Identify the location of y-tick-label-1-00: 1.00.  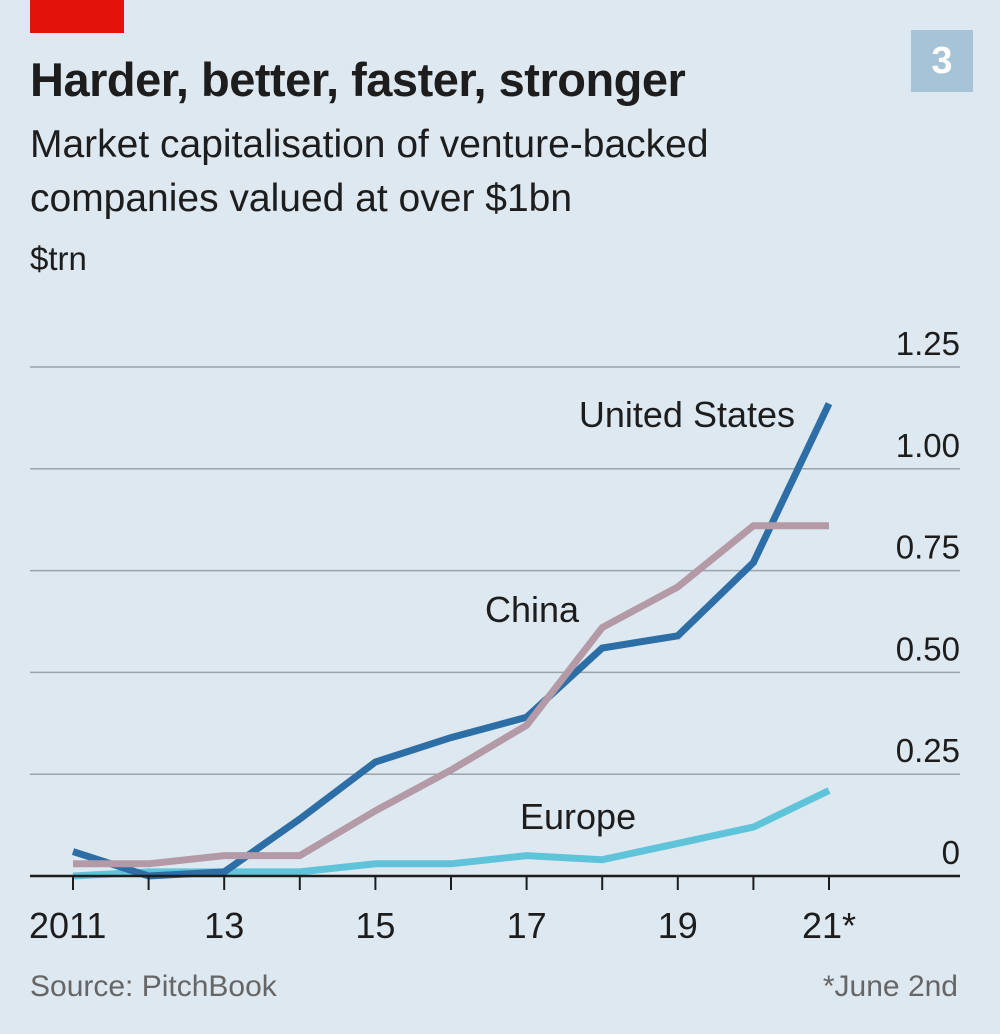
(928, 445).